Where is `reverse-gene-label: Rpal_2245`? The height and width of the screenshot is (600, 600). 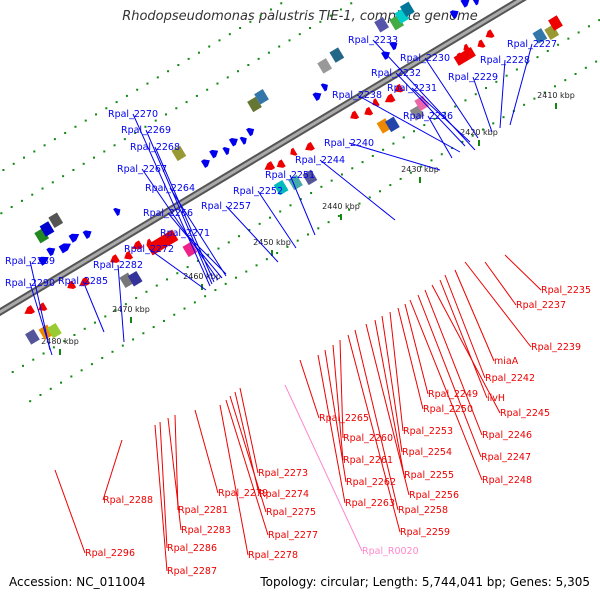
reverse-gene-label: Rpal_2245 is located at coordinates (525, 413).